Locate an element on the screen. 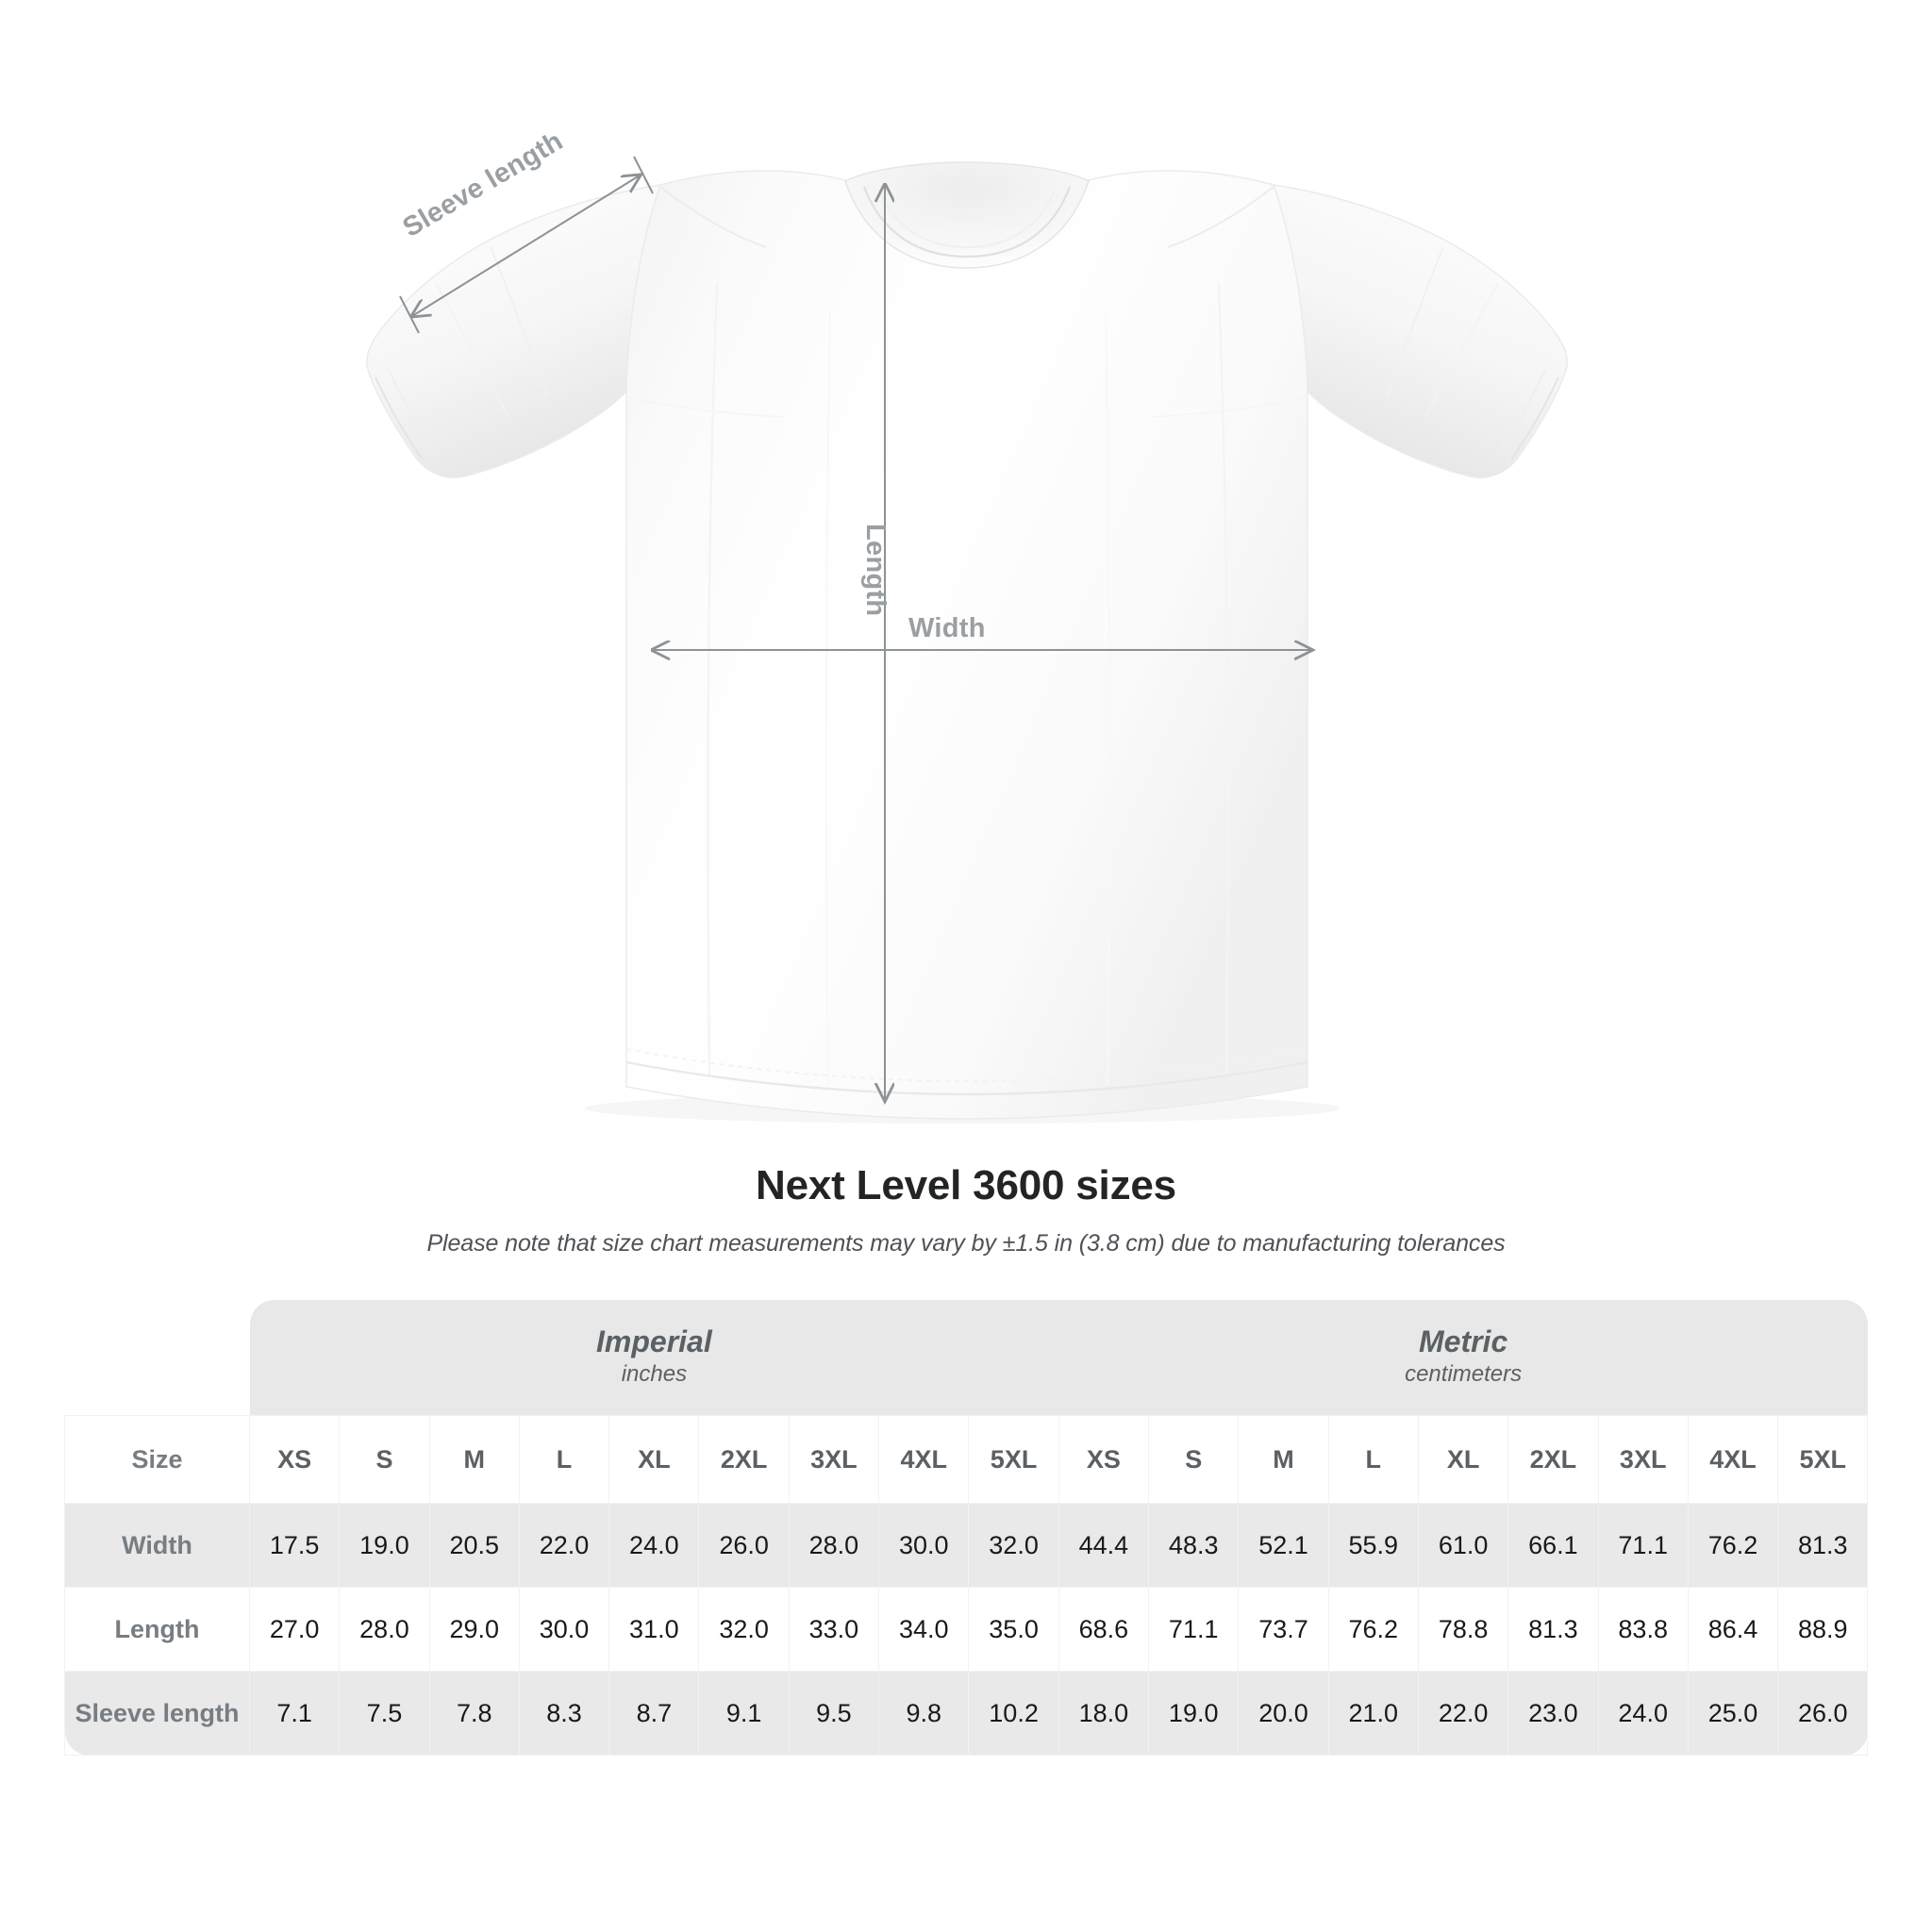 Image resolution: width=1932 pixels, height=1932 pixels. cell-length-imperial-m: 29.0 is located at coordinates (474, 1630).